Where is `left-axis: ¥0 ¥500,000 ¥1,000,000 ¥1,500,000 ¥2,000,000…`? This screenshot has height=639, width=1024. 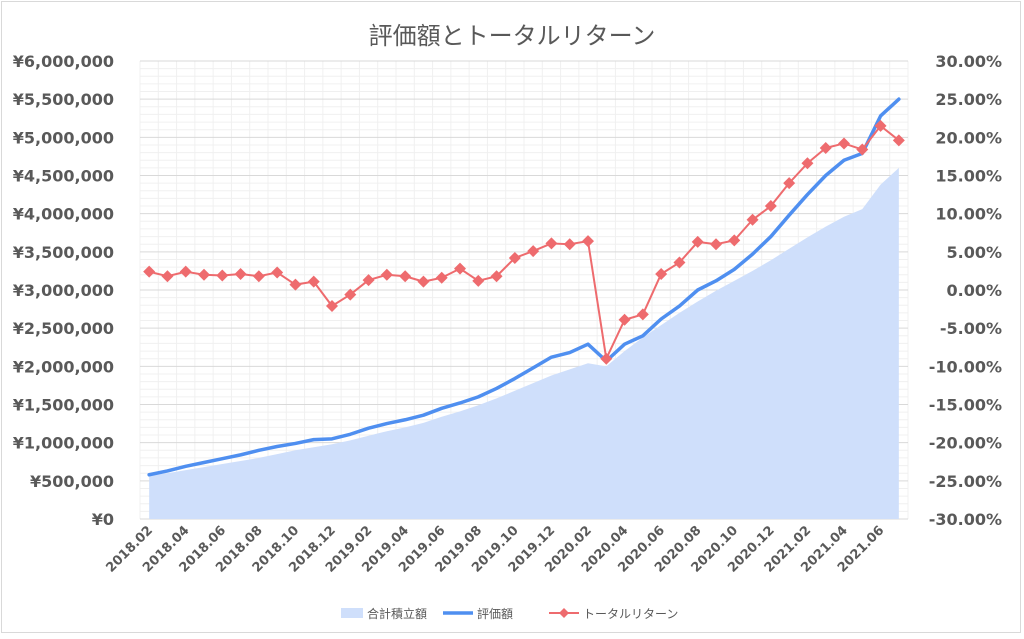
left-axis: ¥0 ¥500,000 ¥1,000,000 ¥1,500,000 ¥2,000,000… is located at coordinates (63, 290).